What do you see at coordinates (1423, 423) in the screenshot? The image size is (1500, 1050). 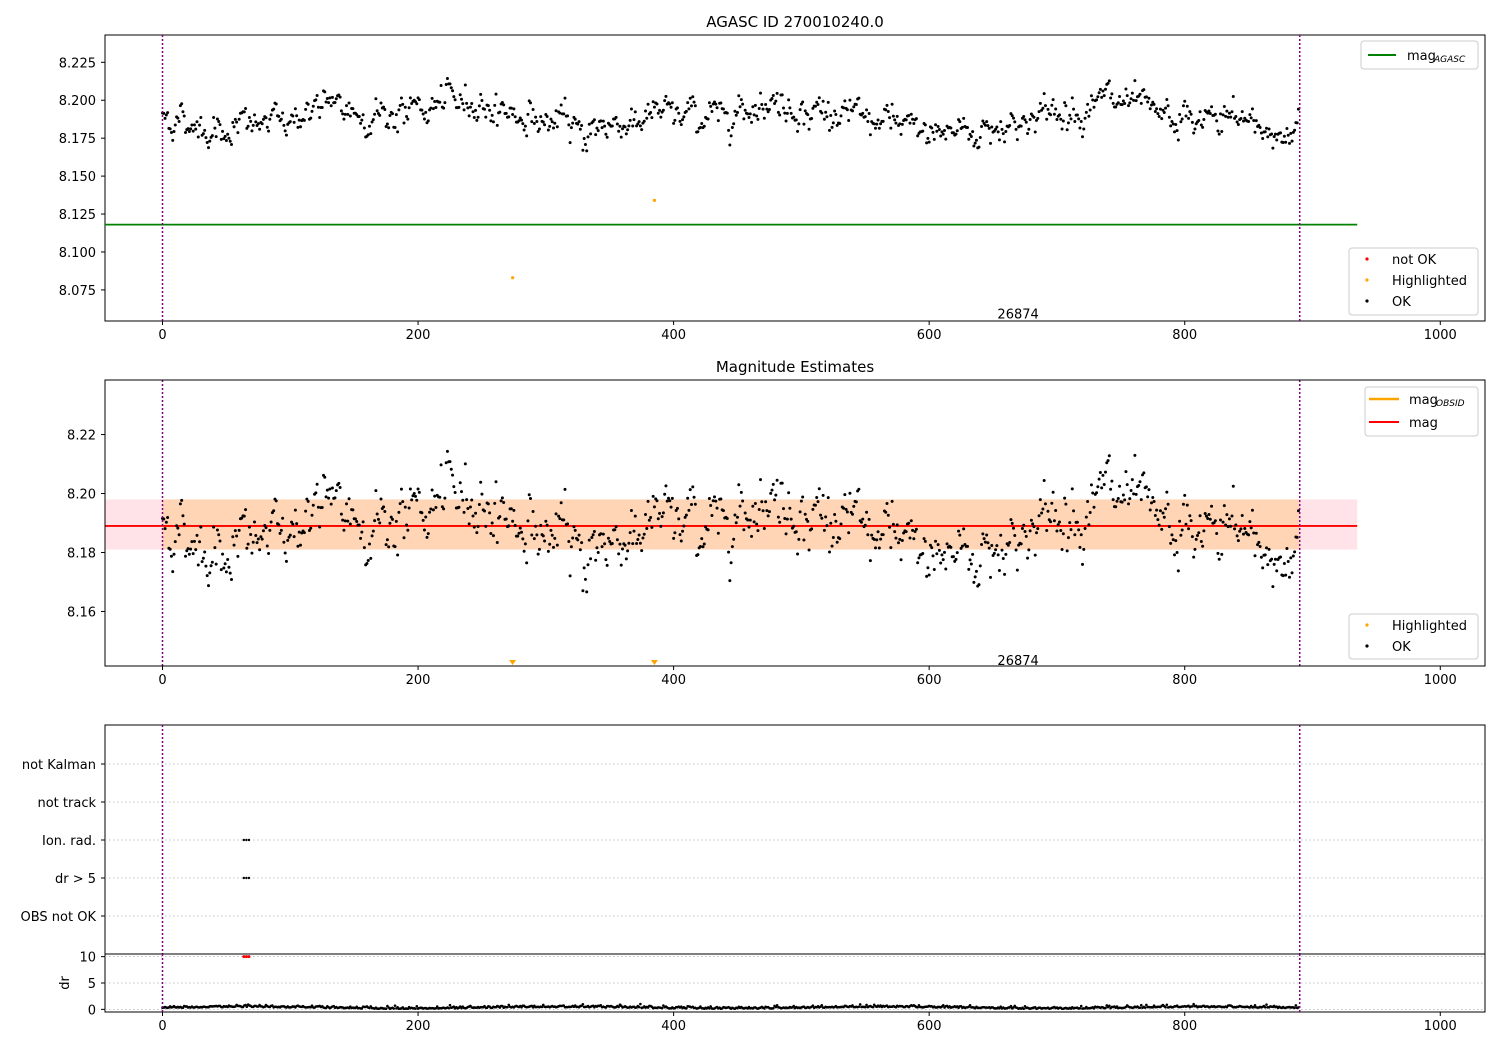 I see `legend-label-mag: mag` at bounding box center [1423, 423].